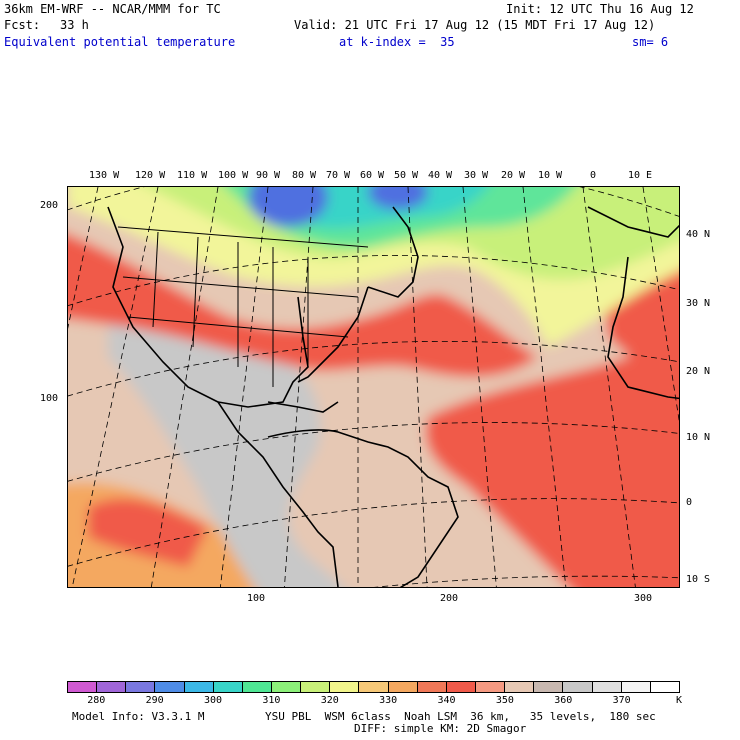 The image size is (740, 740). I want to click on longitude-label: 100 W, so click(233, 175).